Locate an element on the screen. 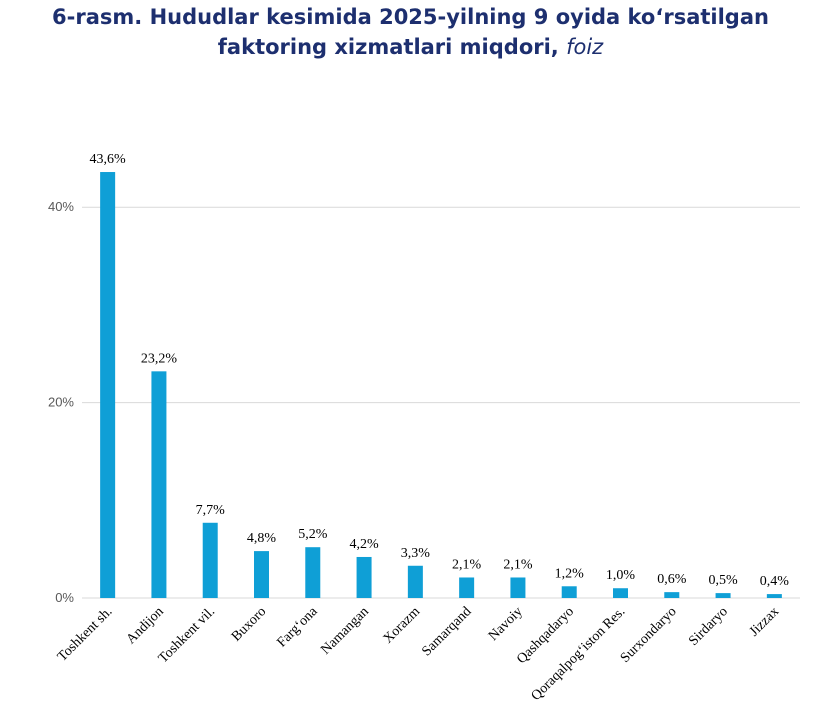 Image resolution: width=821 pixels, height=719 pixels. x-tick-label: Surxondaryo is located at coordinates (649, 635).